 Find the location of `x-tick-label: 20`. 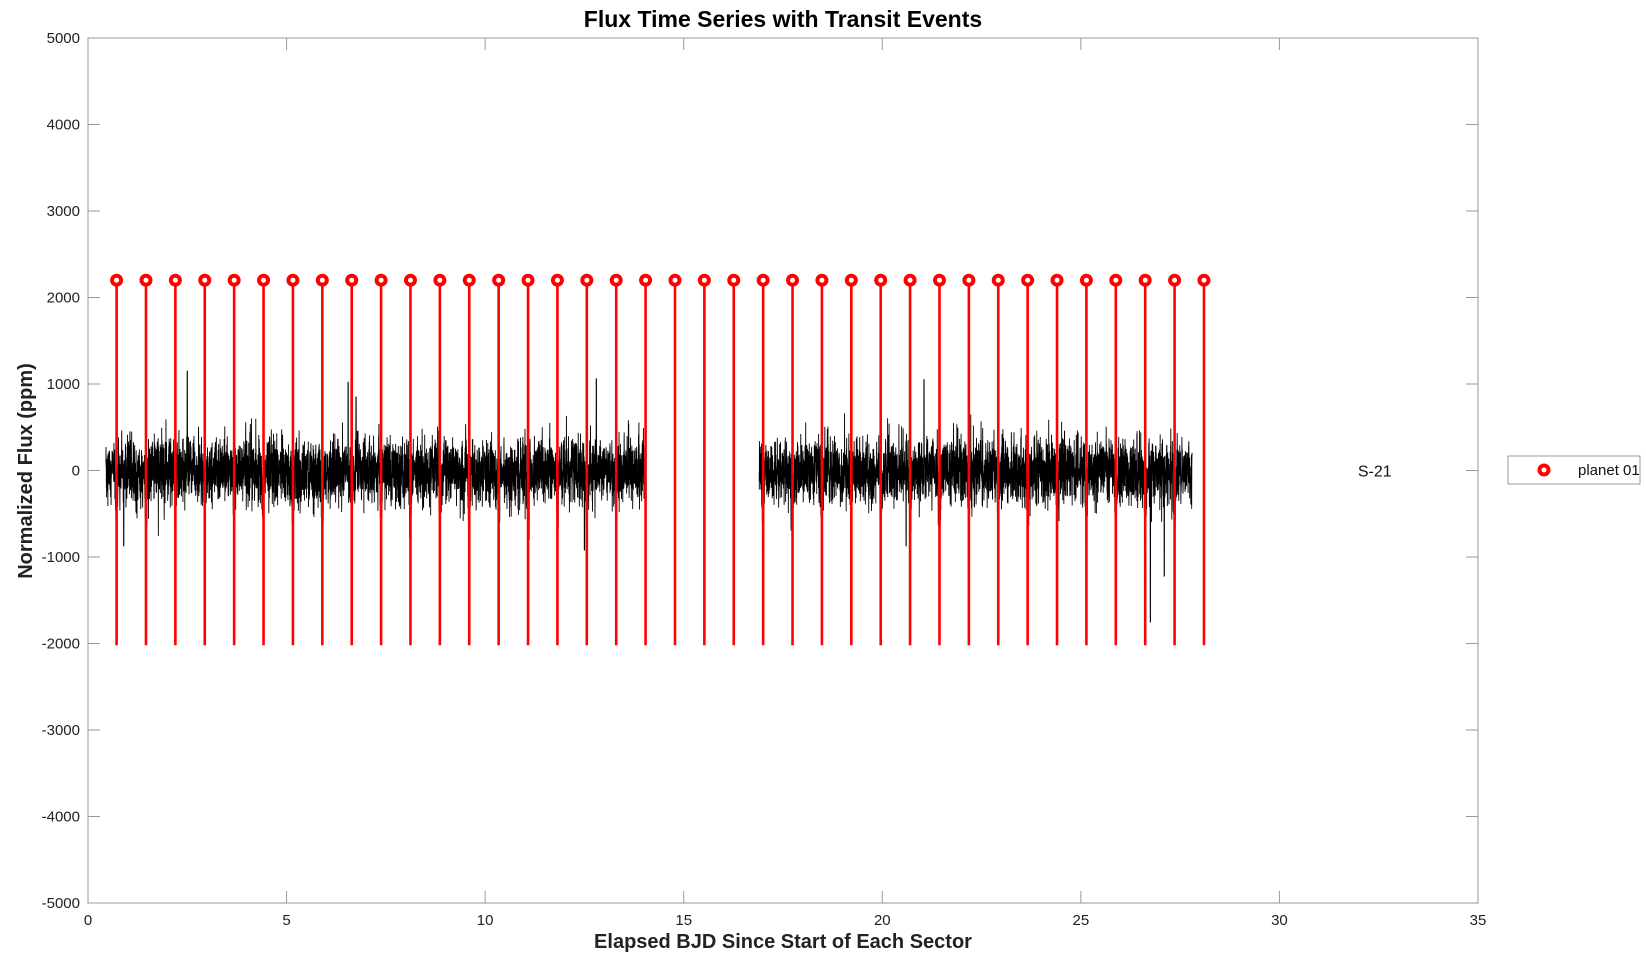

x-tick-label: 20 is located at coordinates (882, 920).